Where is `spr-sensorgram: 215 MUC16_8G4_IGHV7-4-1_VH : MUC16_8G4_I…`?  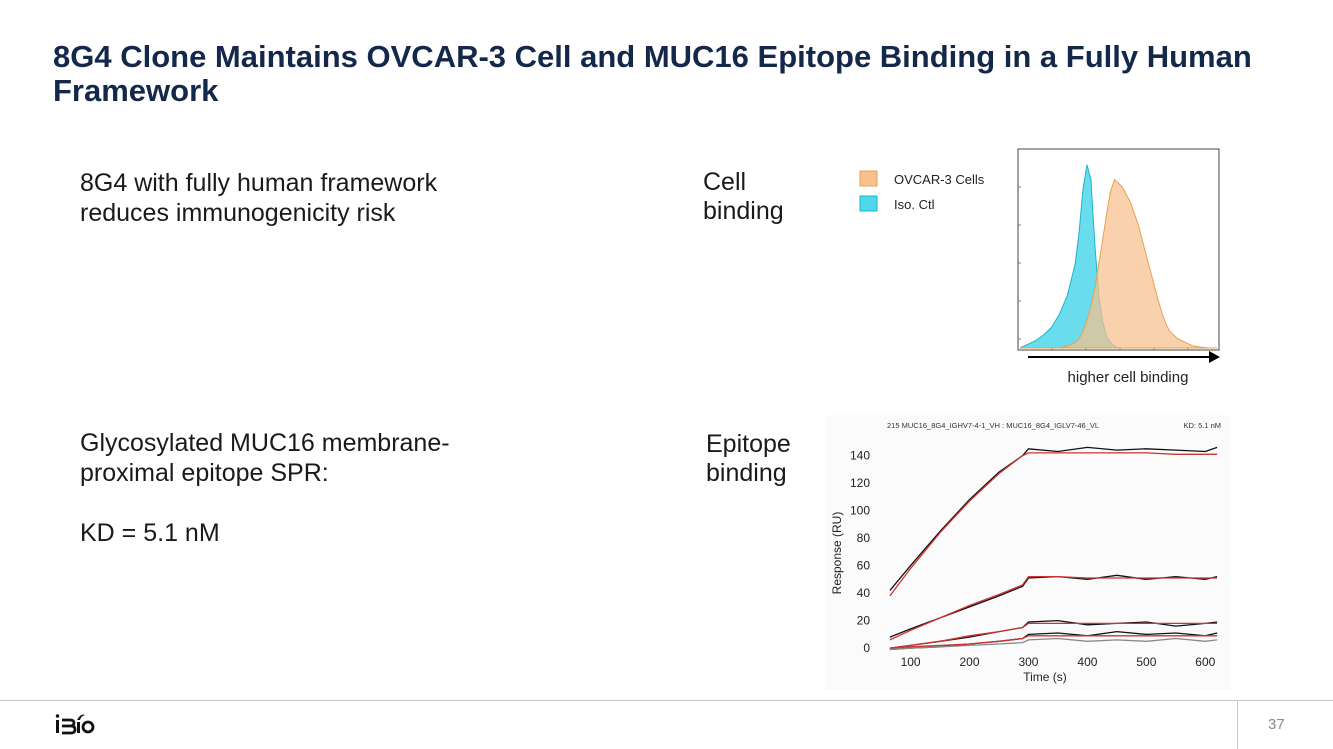
spr-sensorgram: 215 MUC16_8G4_IGHV7-4-1_VH : MUC16_8G4_I… is located at coordinates (1027, 552).